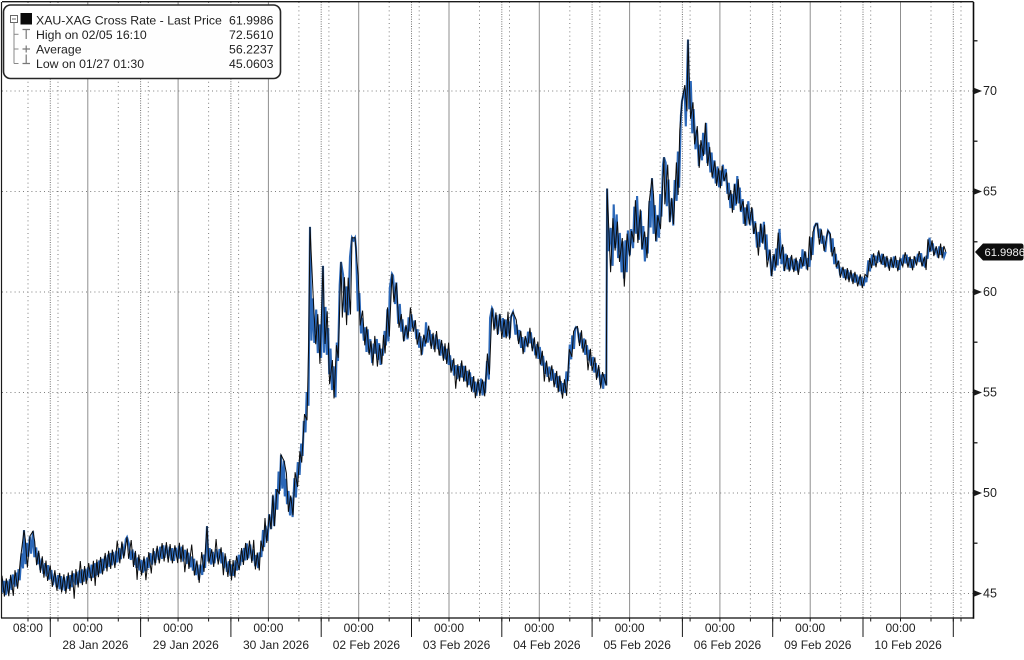  Describe the element at coordinates (276, 645) in the screenshot. I see `svg-text: 30 Jan 2026` at that location.